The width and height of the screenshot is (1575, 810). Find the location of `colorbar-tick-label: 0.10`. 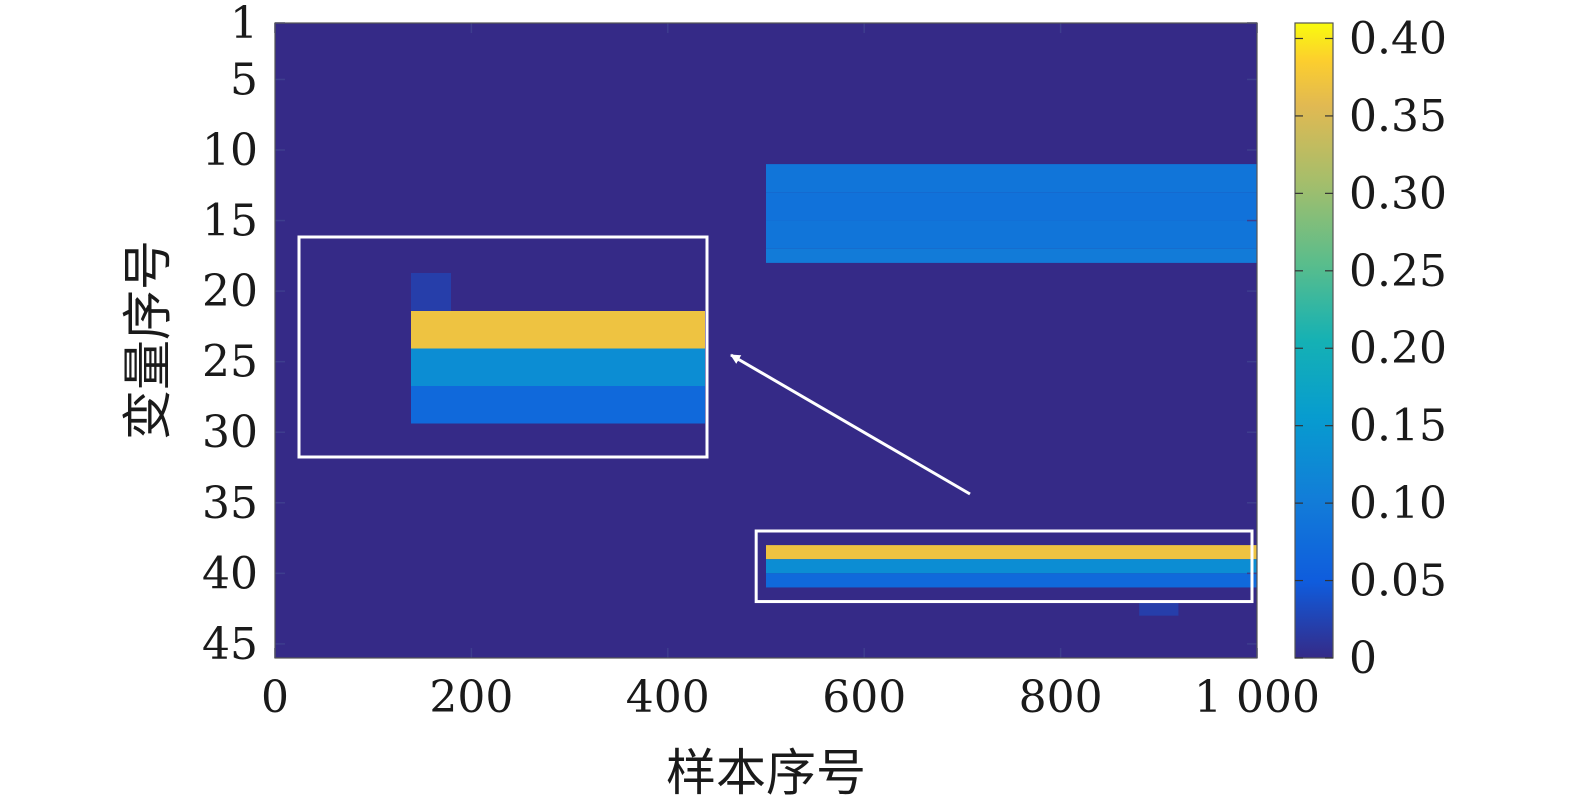

colorbar-tick-label: 0.10 is located at coordinates (1398, 503).